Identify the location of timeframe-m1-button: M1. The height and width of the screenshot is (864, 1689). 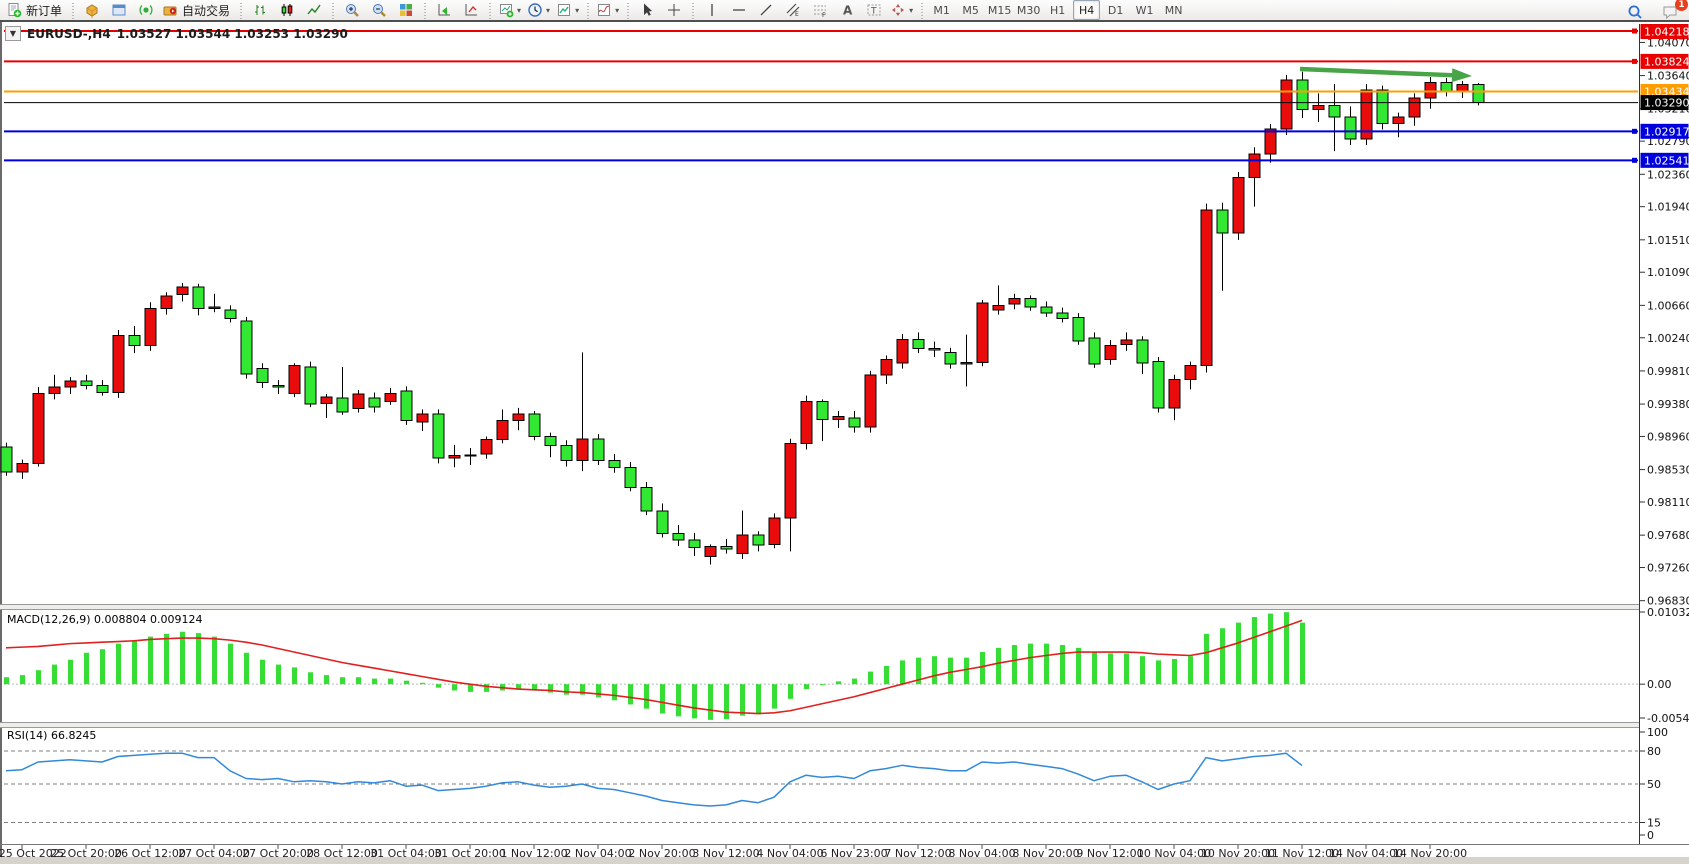
(941, 10).